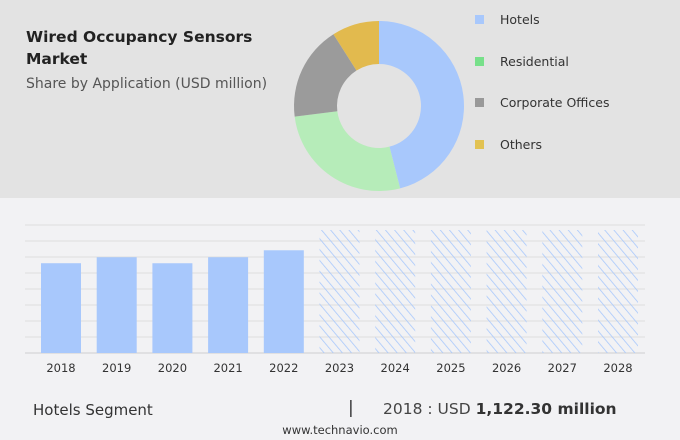 The image size is (680, 440). Describe the element at coordinates (555, 102) in the screenshot. I see `legend-label: Corporate Offices` at that location.